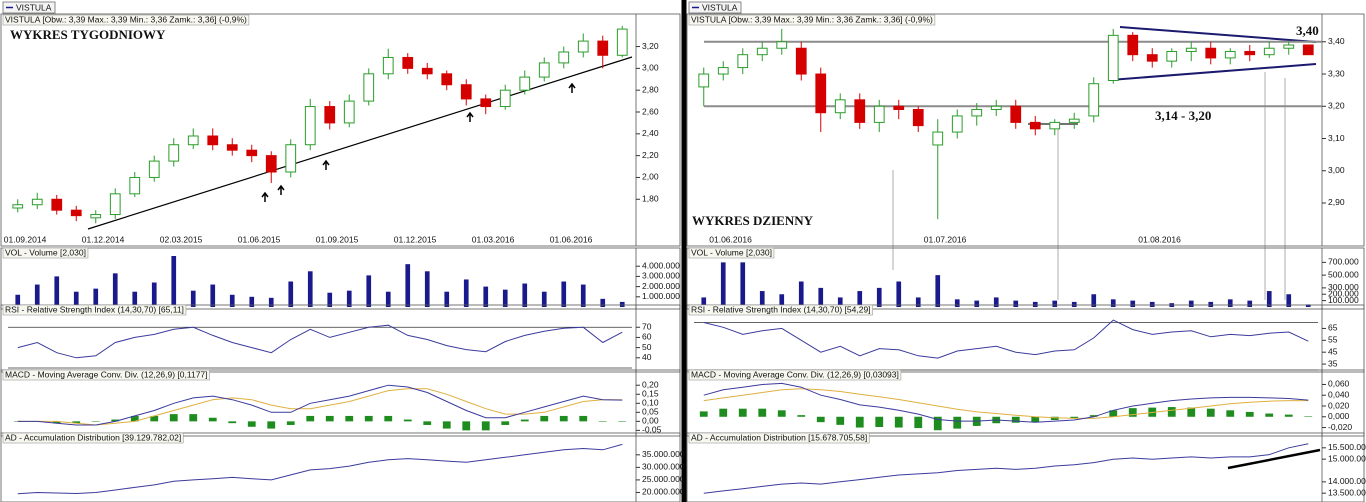 Image resolution: width=1366 pixels, height=502 pixels. I want to click on y-tick-label: 0,10, so click(650, 403).